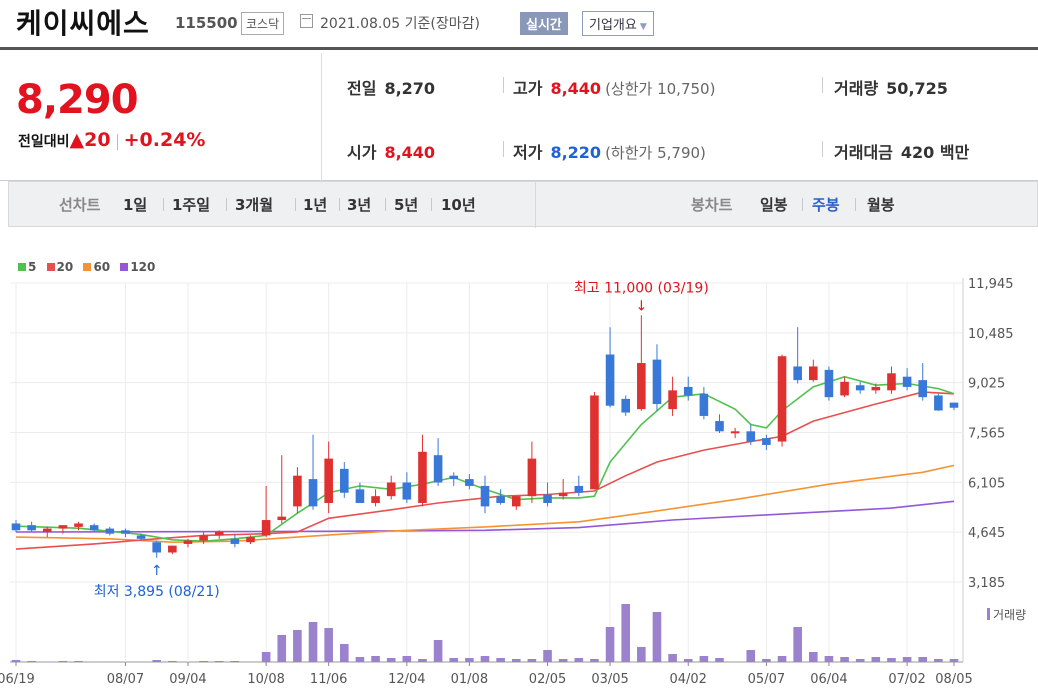 Image resolution: width=1038 pixels, height=697 pixels. What do you see at coordinates (410, 88) in the screenshot?
I see `prev-value: 8,270` at bounding box center [410, 88].